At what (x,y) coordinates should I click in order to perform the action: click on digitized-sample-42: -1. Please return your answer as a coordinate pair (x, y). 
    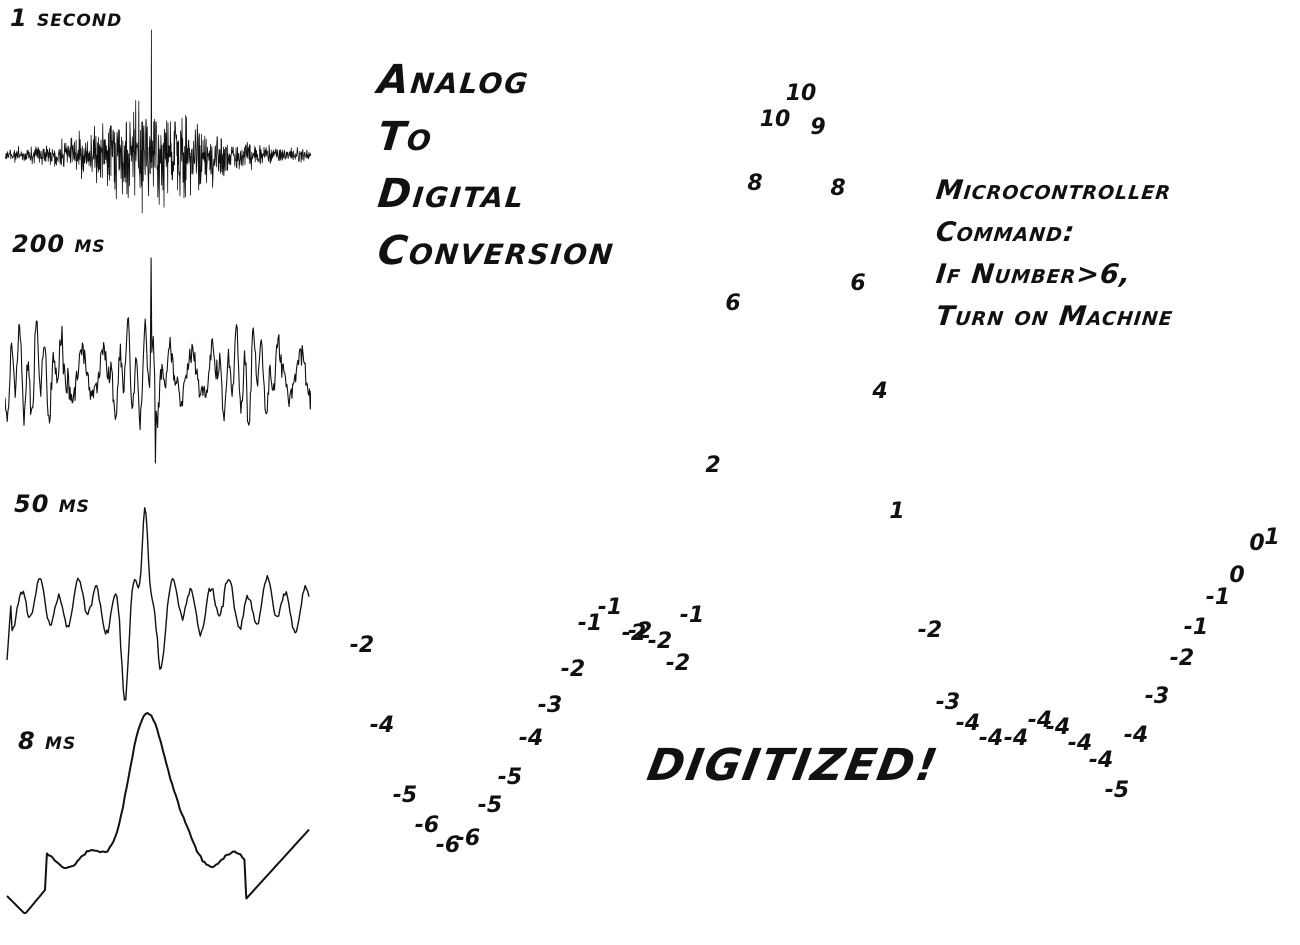
    Looking at the image, I should click on (1218, 597).